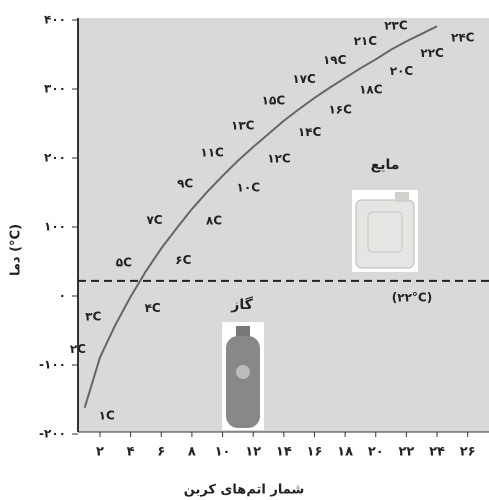 This screenshot has width=489, height=500. Describe the element at coordinates (214, 221) in the screenshot. I see `point-label: ۸C` at that location.